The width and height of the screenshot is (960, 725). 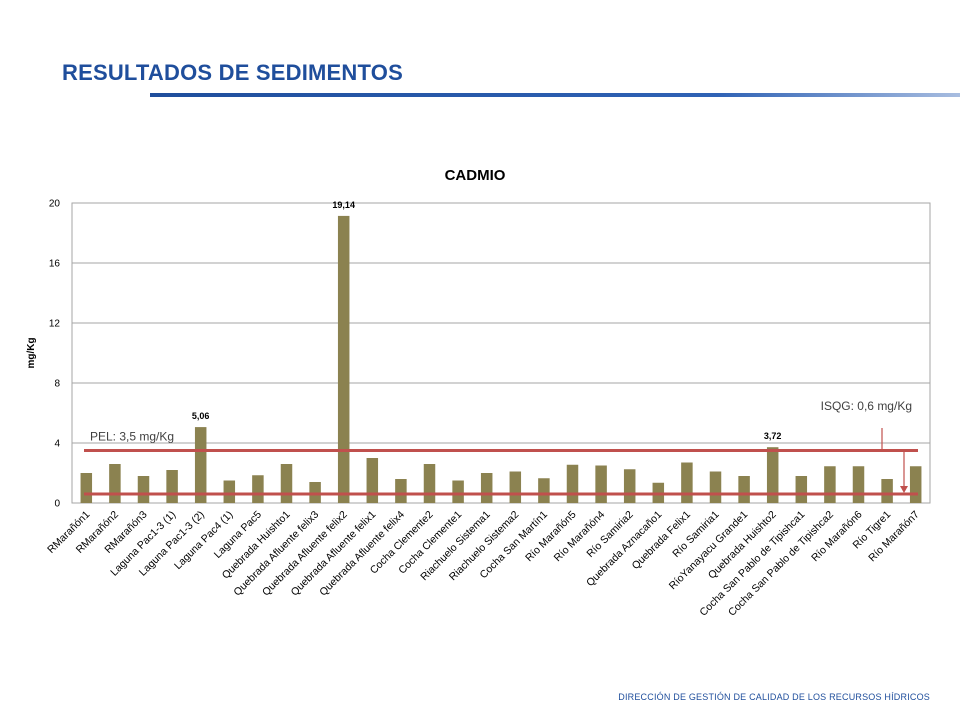 What do you see at coordinates (57, 384) in the screenshot?
I see `y-tick-label: 8` at bounding box center [57, 384].